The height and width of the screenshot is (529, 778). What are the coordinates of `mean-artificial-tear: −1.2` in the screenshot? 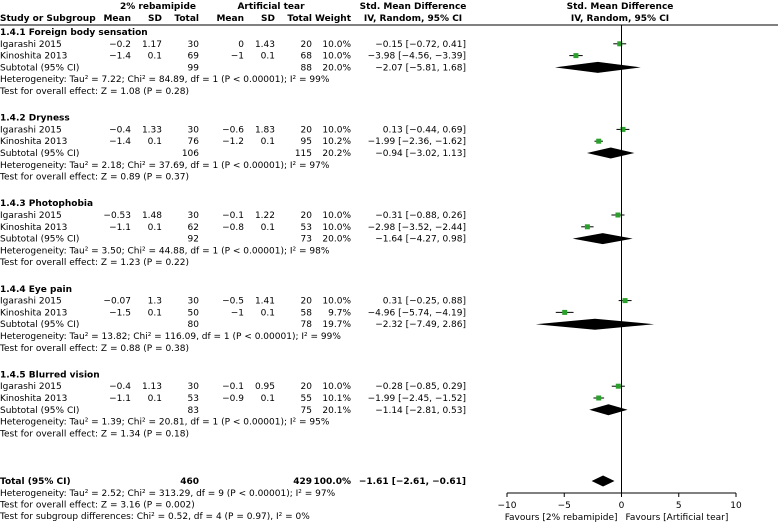 It's located at (233, 142).